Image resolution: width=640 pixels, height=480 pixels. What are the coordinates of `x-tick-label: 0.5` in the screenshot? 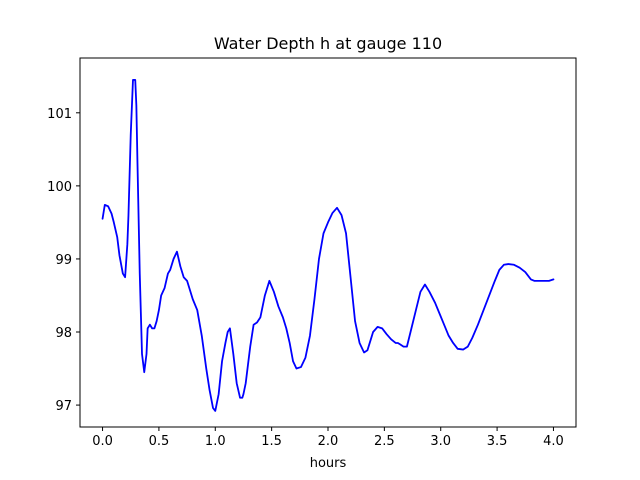 It's located at (159, 441).